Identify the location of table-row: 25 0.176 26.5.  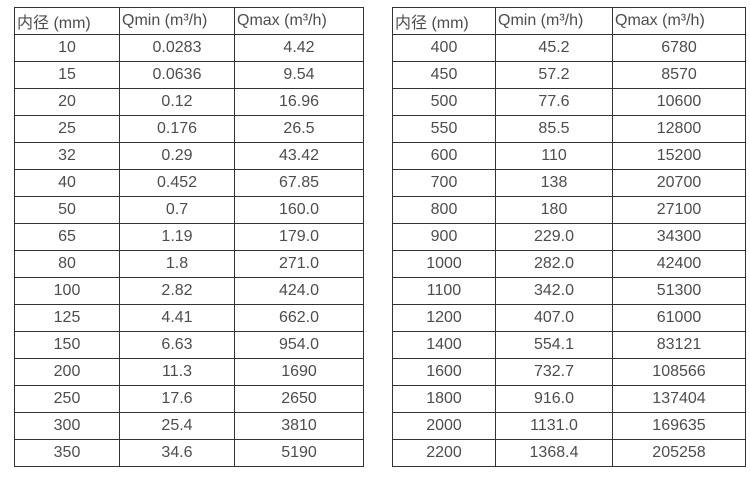
(189, 129).